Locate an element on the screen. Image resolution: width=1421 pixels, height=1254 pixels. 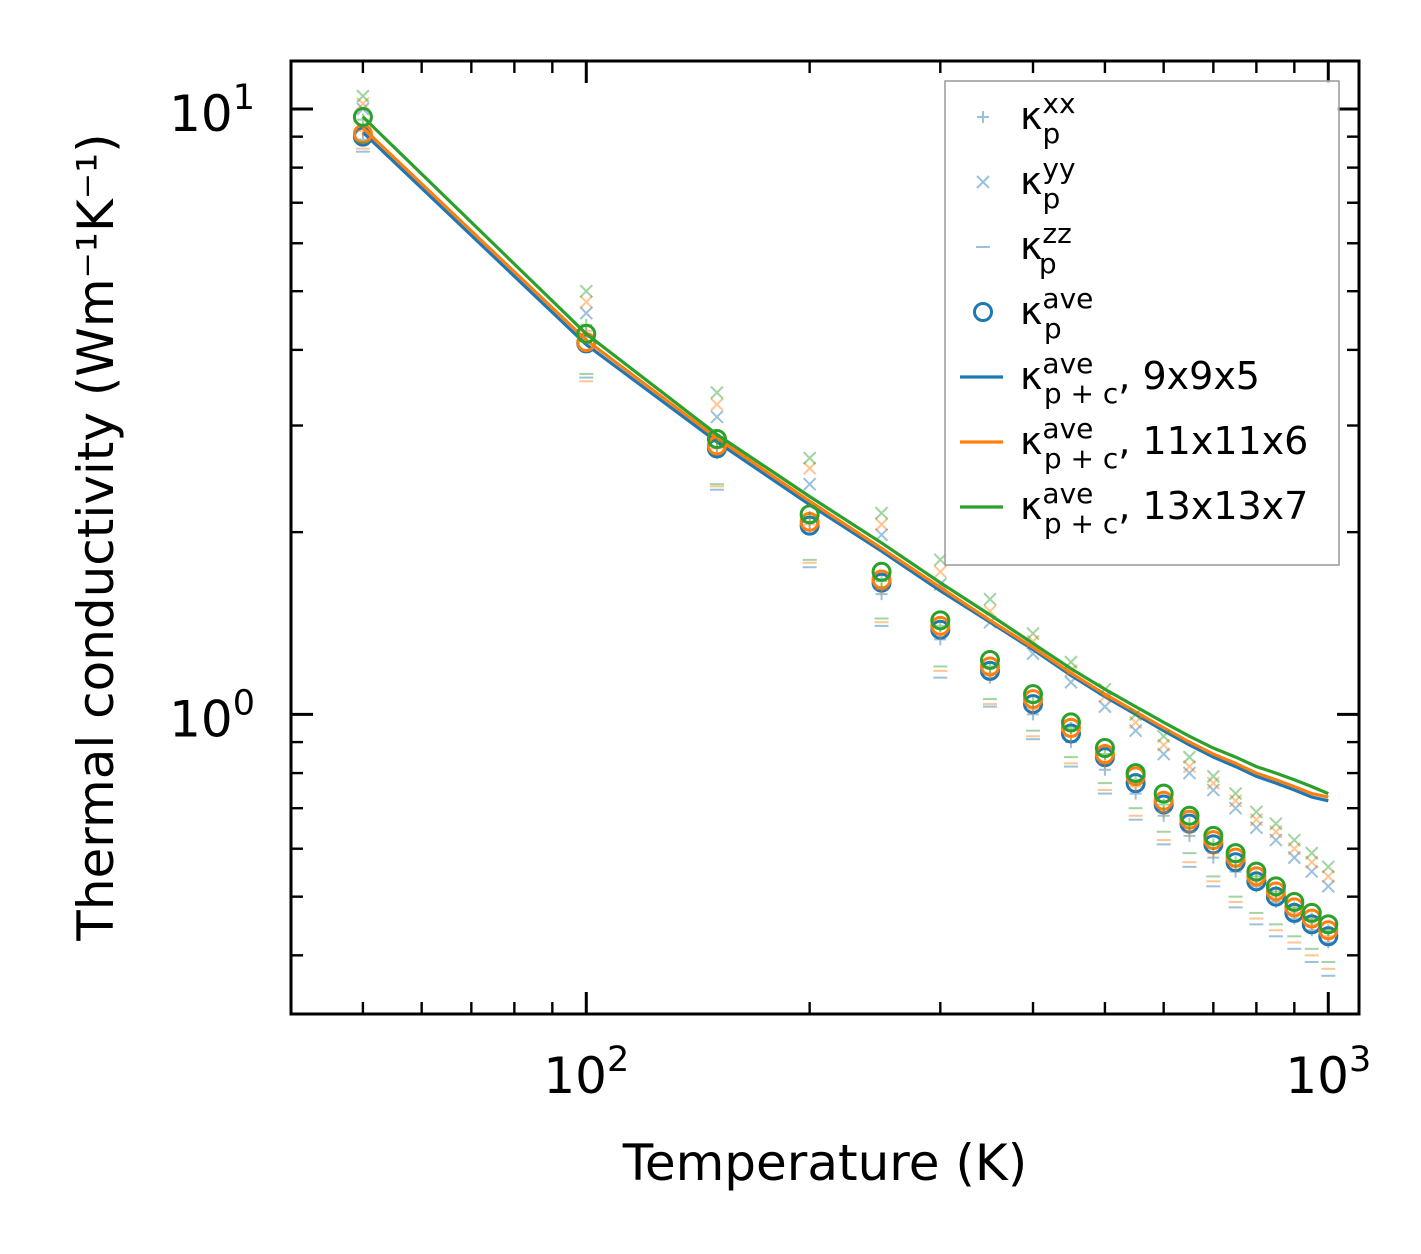
legend-marker-x is located at coordinates (983, 182).